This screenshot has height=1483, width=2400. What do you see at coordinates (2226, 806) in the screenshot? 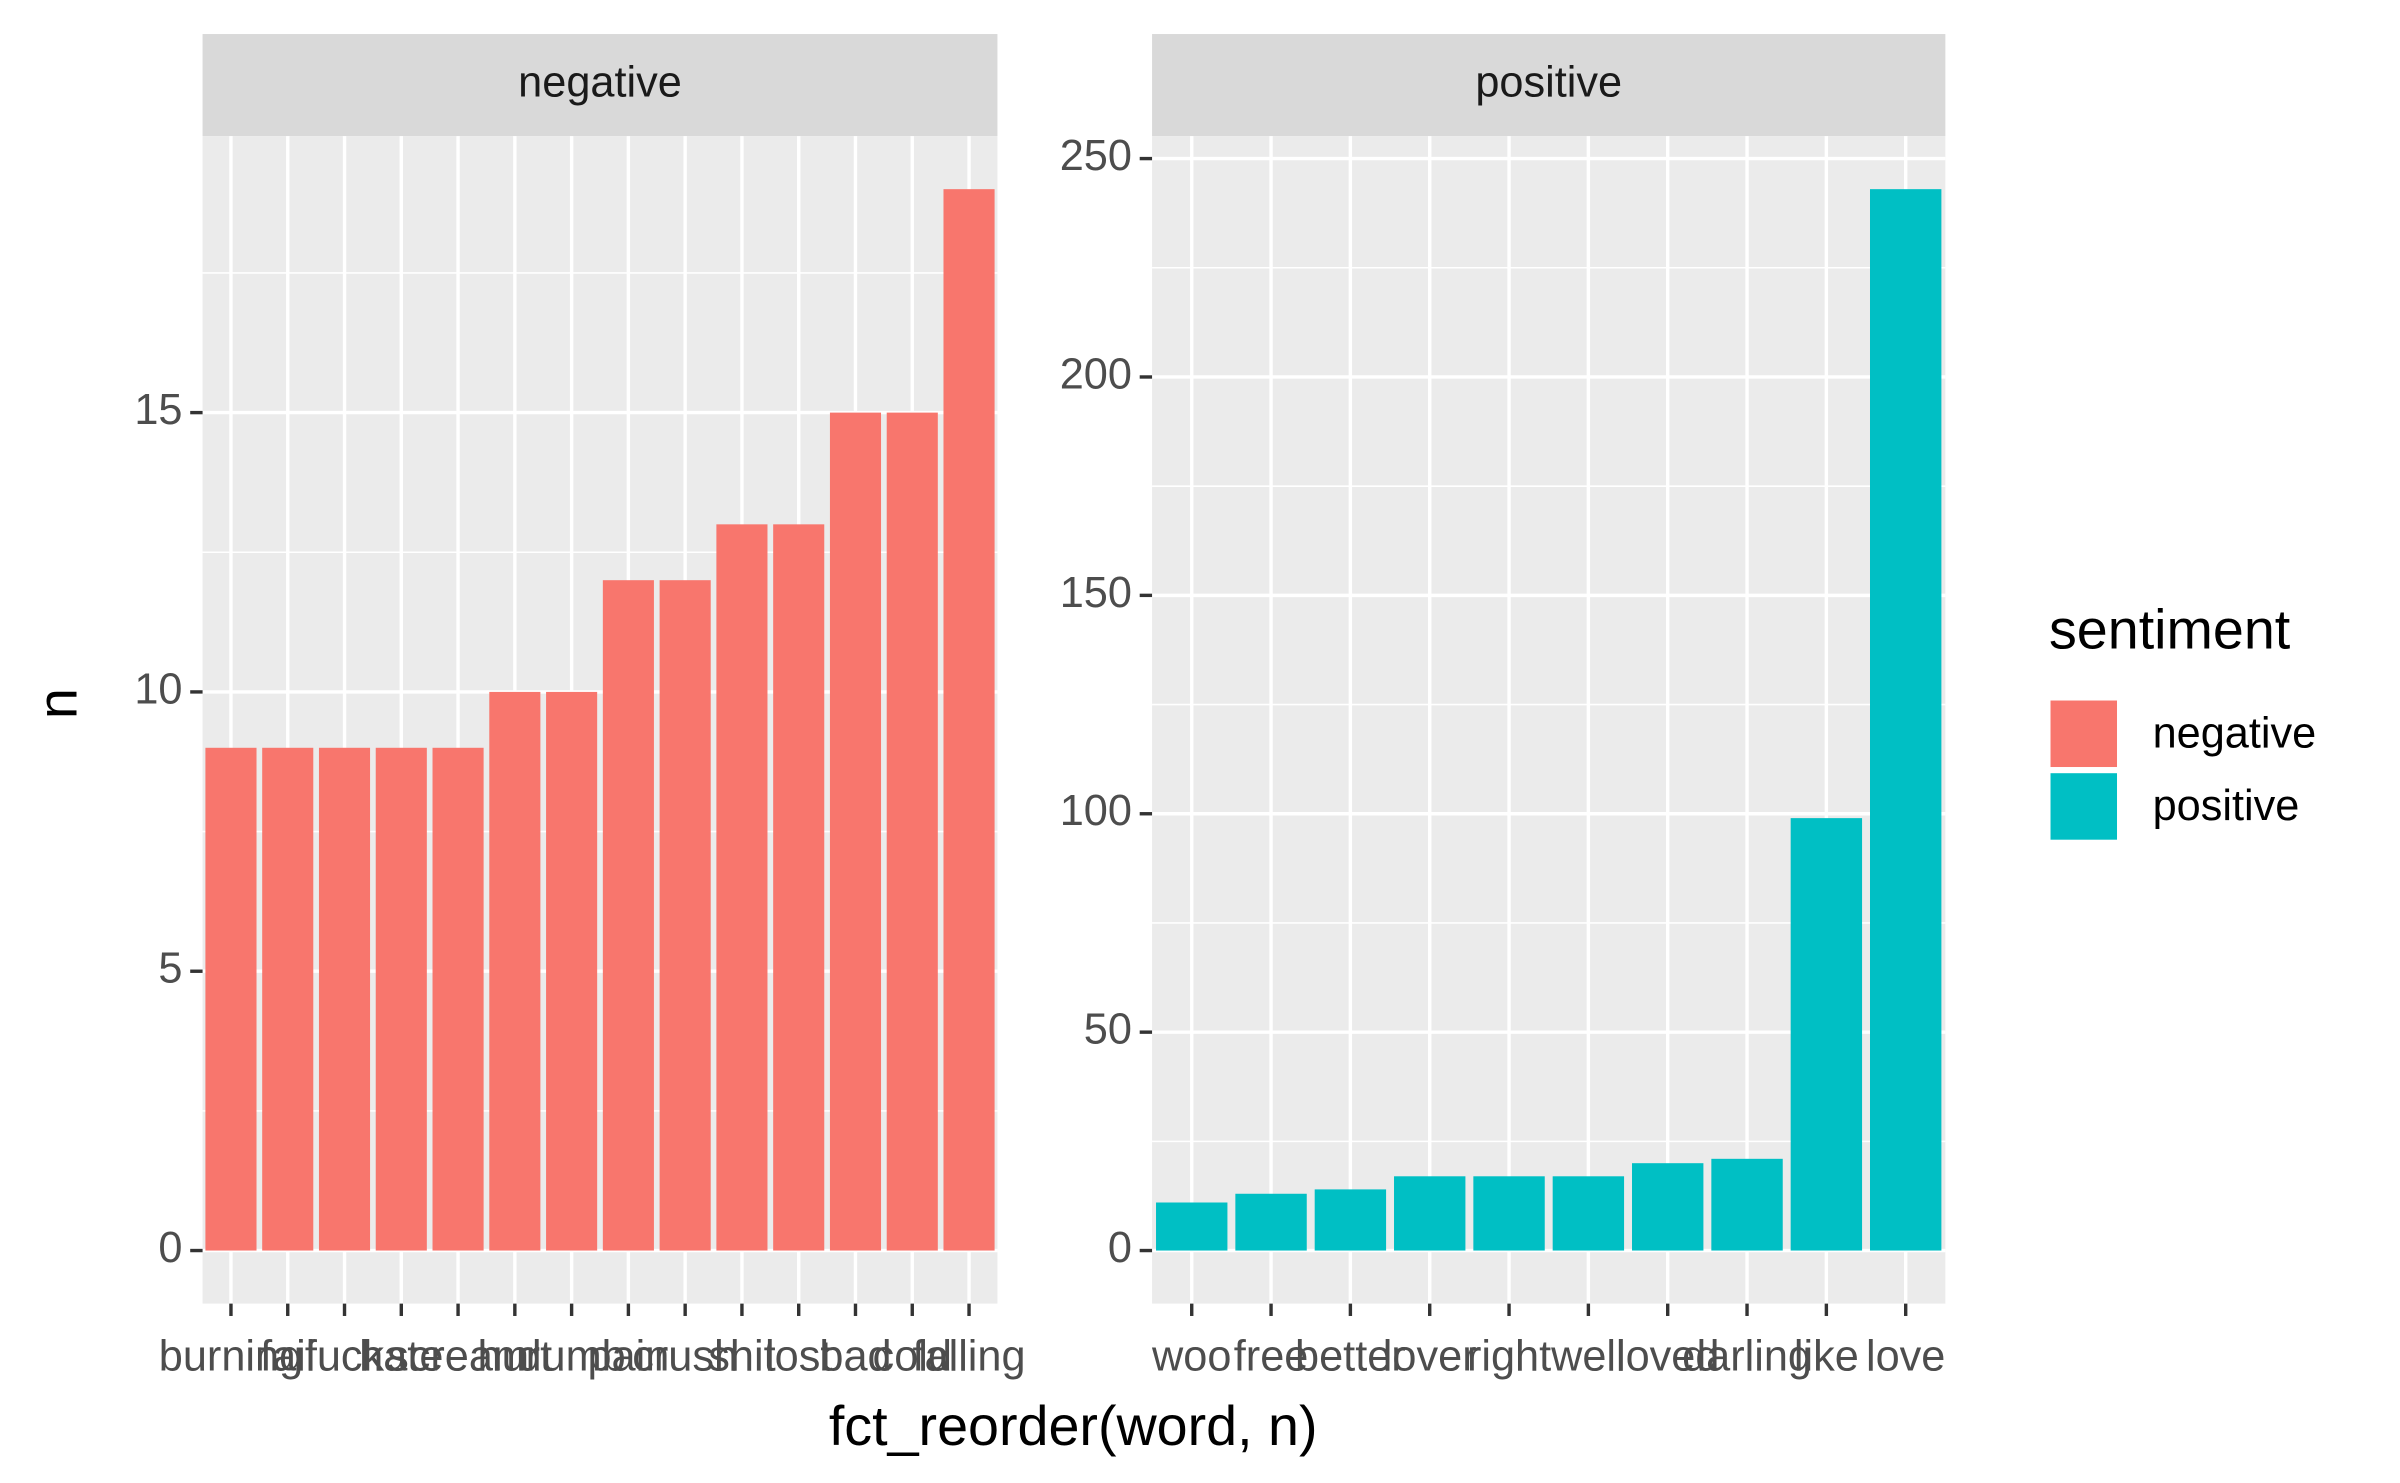
I see `legend-label: positive` at bounding box center [2226, 806].